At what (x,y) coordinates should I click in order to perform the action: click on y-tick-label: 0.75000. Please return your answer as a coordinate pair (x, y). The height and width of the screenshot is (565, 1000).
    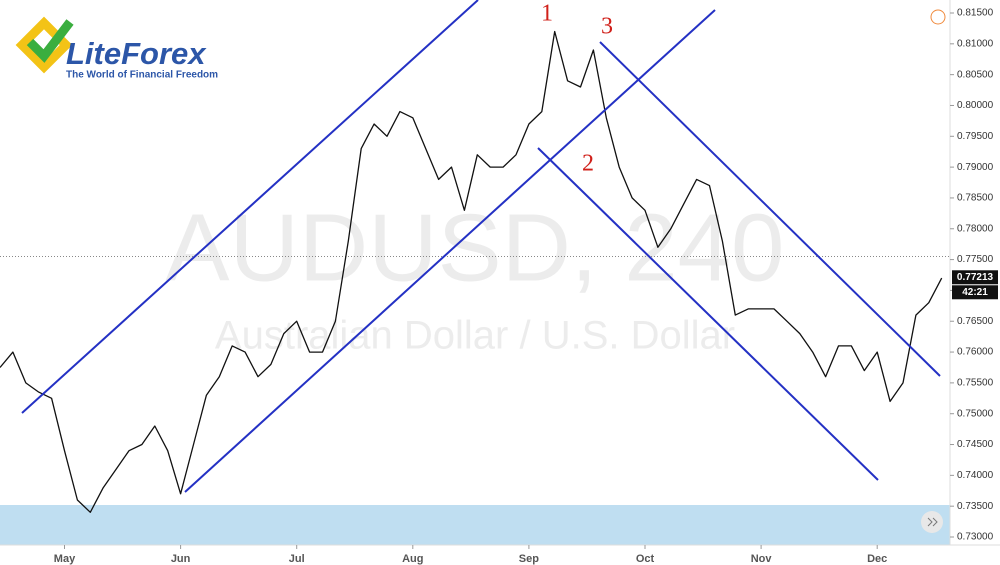
    Looking at the image, I should click on (975, 413).